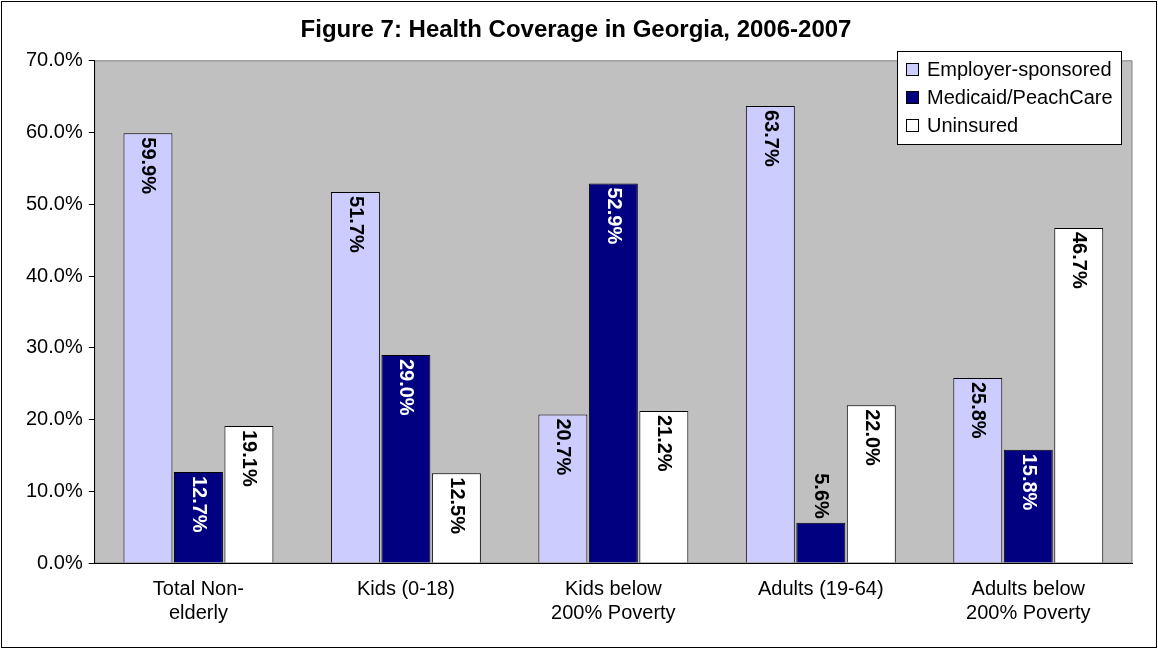 The width and height of the screenshot is (1158, 649). What do you see at coordinates (821, 587) in the screenshot?
I see `x-tick-label: Adults (19-64)` at bounding box center [821, 587].